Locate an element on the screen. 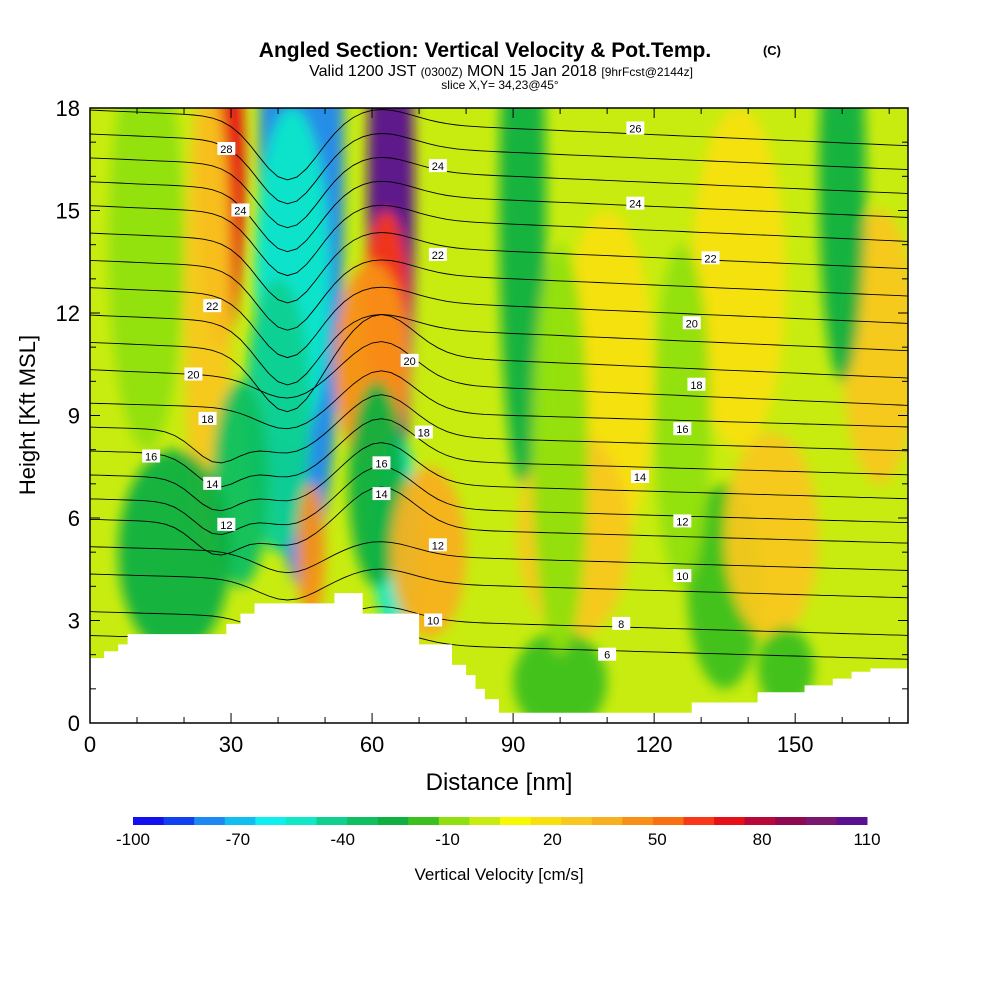  isotherm-label-text: 16 is located at coordinates (682, 430).